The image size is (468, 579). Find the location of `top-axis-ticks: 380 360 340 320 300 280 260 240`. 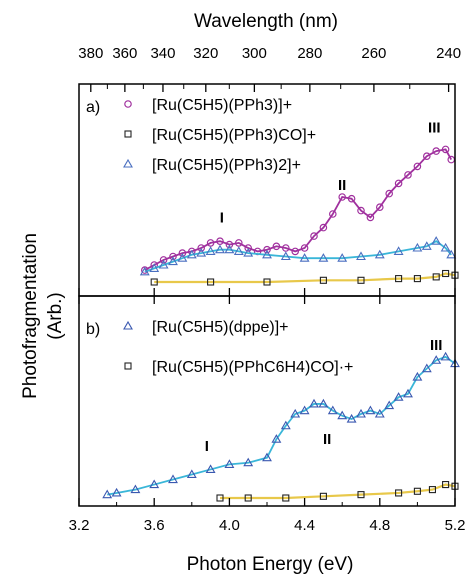

top-axis-ticks: 380 360 340 320 300 280 260 240 is located at coordinates (269, 68).